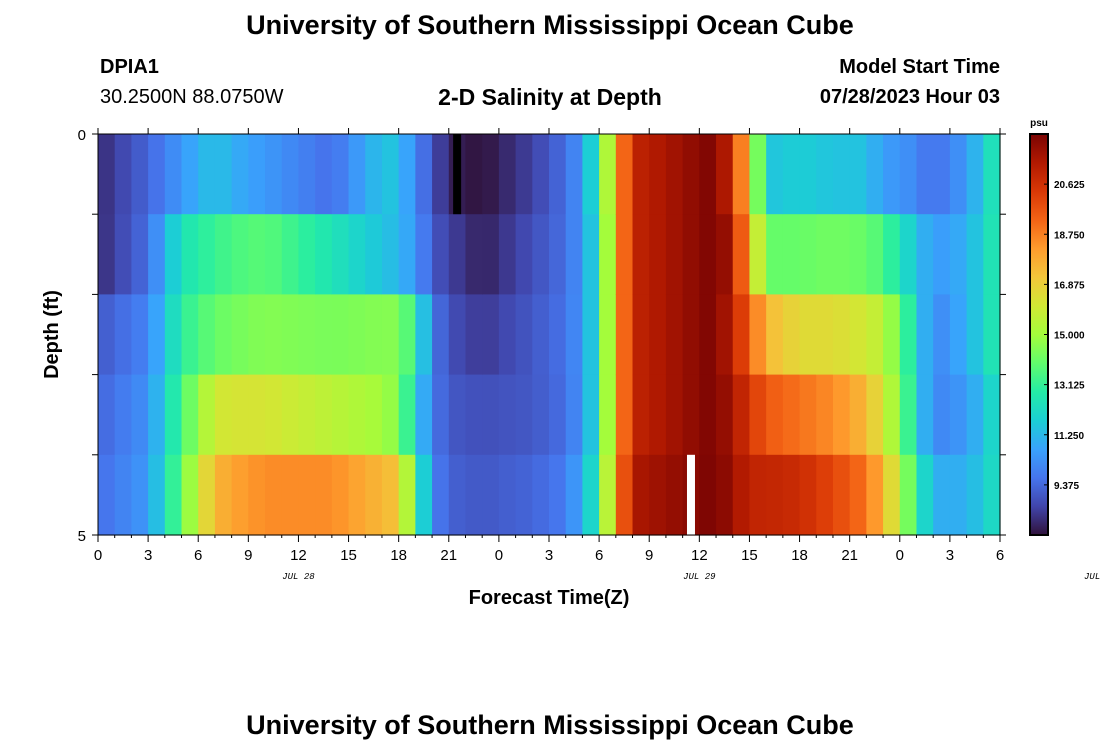 The image size is (1100, 750). What do you see at coordinates (1066, 486) in the screenshot?
I see `colorbar-tick-label: 9.375` at bounding box center [1066, 486].